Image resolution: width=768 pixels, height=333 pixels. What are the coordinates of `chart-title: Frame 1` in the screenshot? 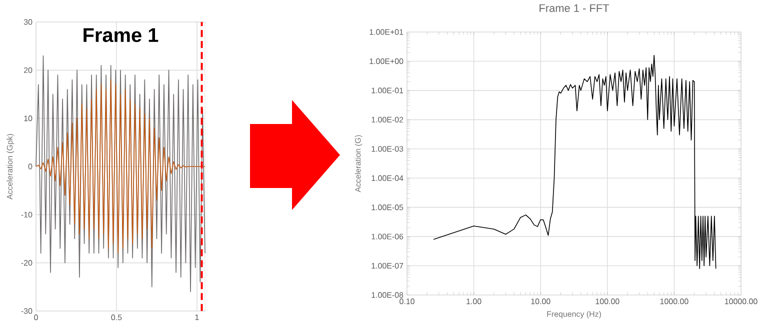 It's located at (121, 35).